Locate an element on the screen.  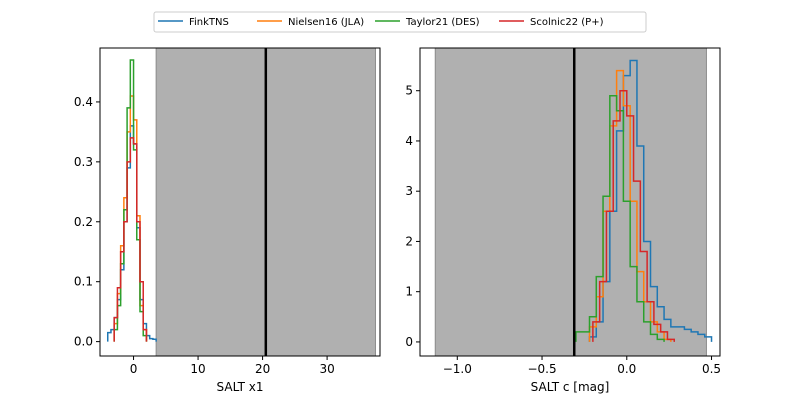
y-tick-label: 1 is located at coordinates (409, 292).